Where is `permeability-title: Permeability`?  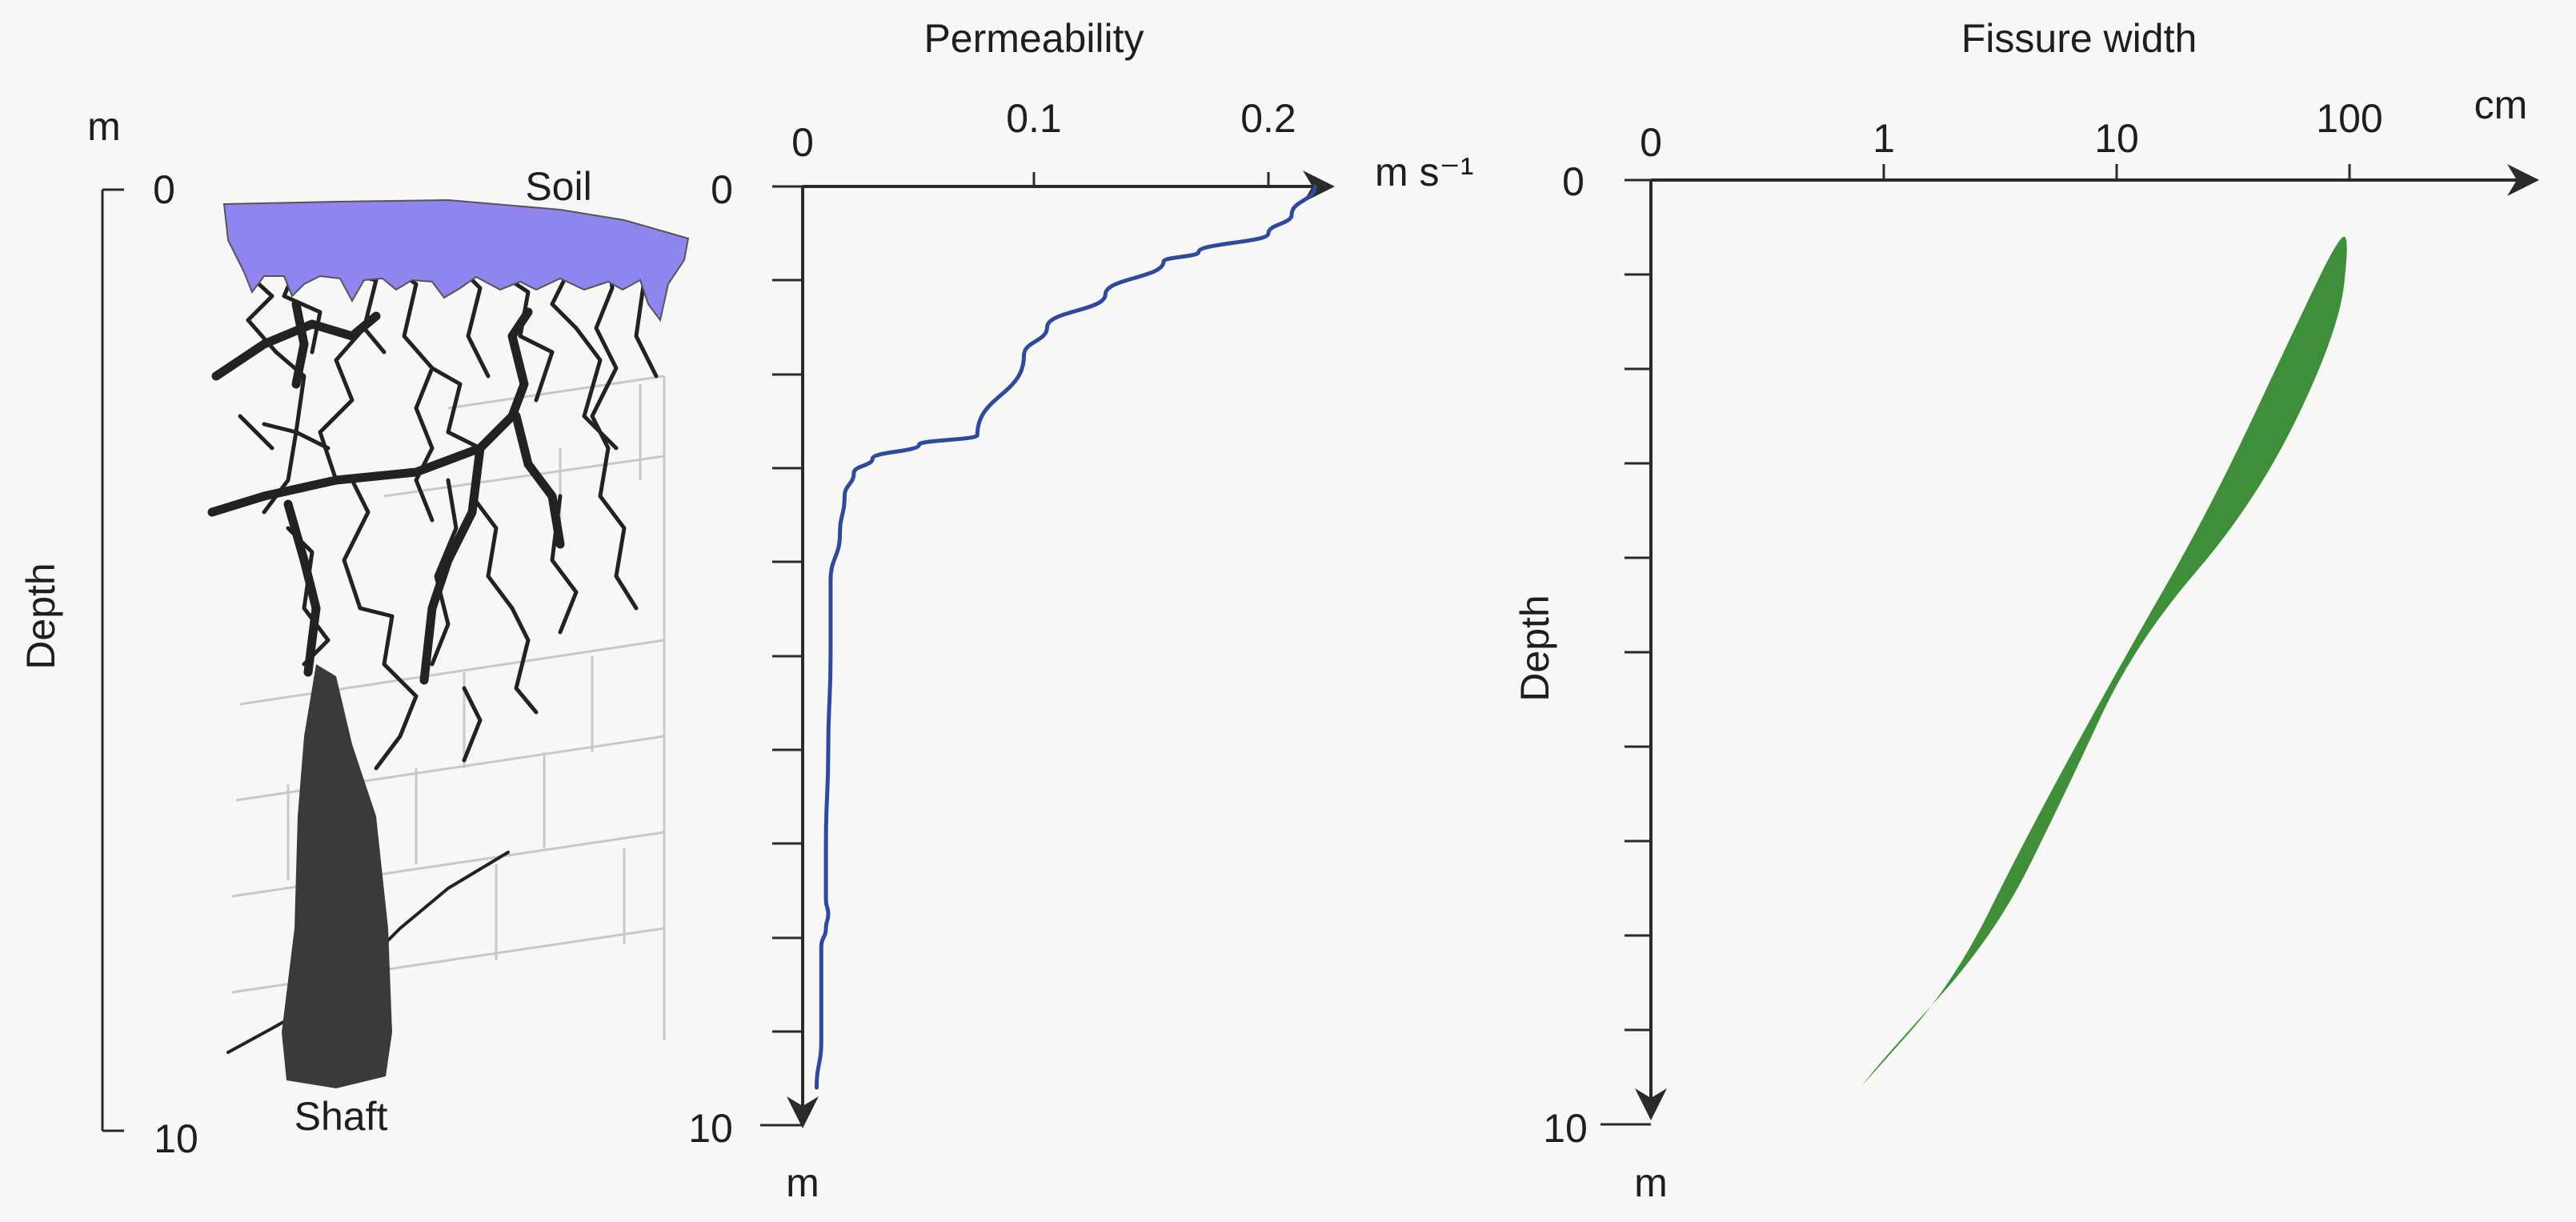 permeability-title: Permeability is located at coordinates (1033, 39).